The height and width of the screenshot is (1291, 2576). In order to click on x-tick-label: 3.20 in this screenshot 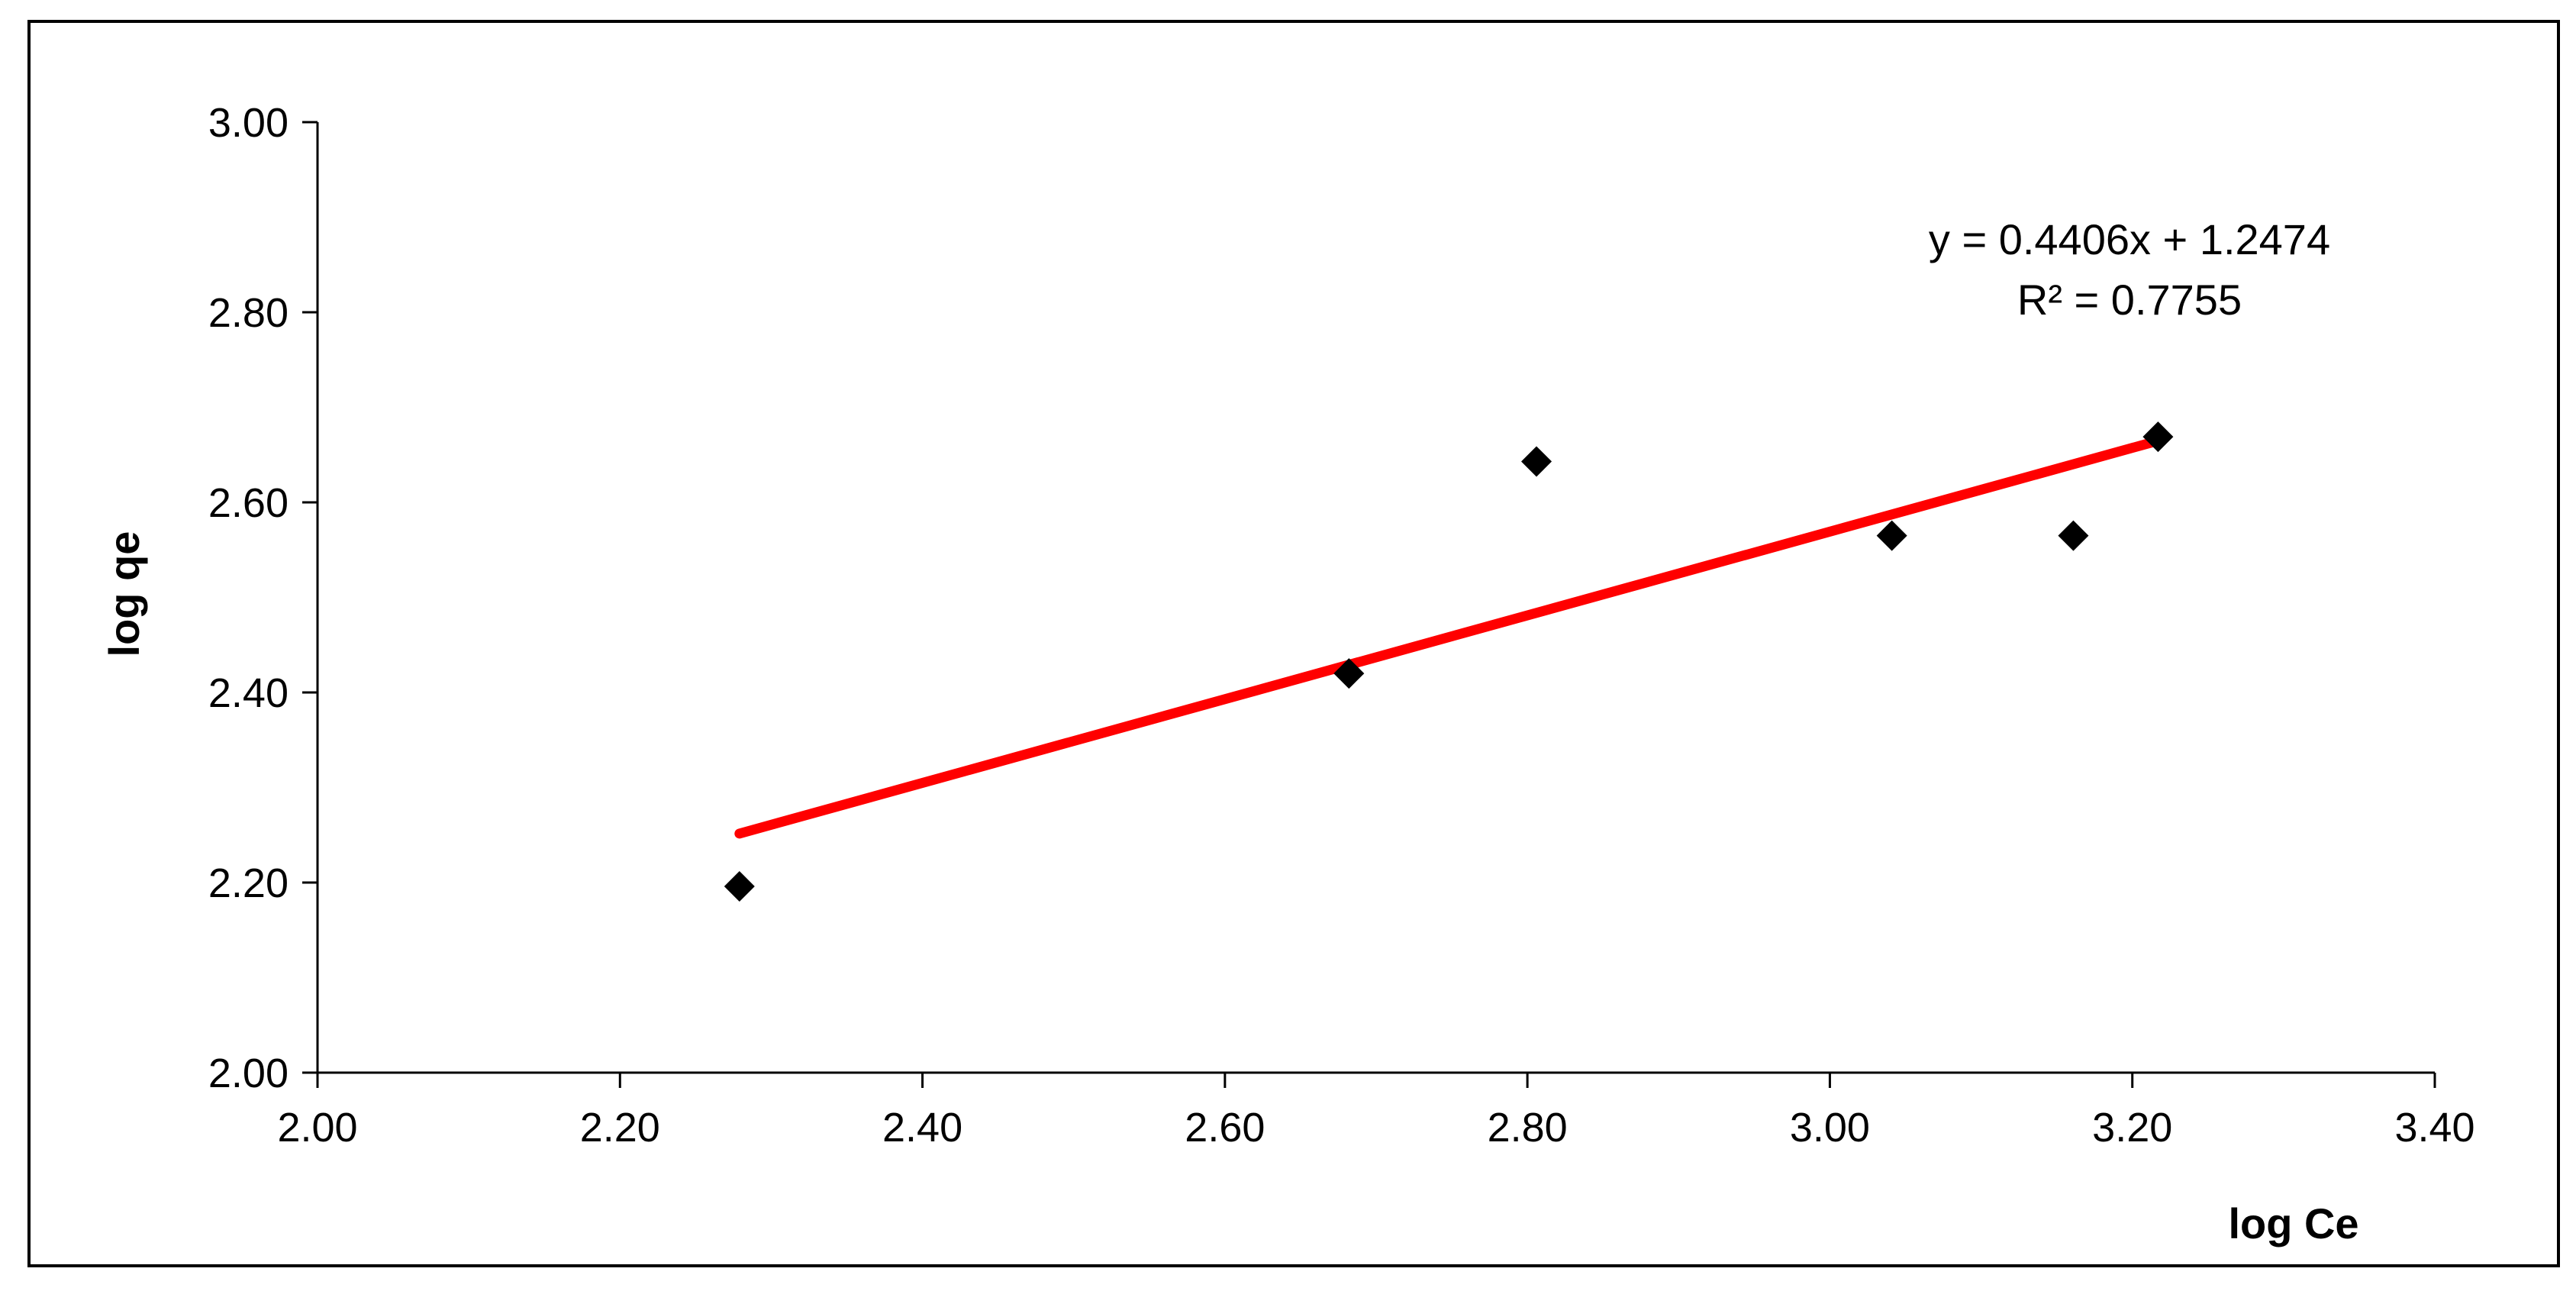, I will do `click(2132, 1128)`.